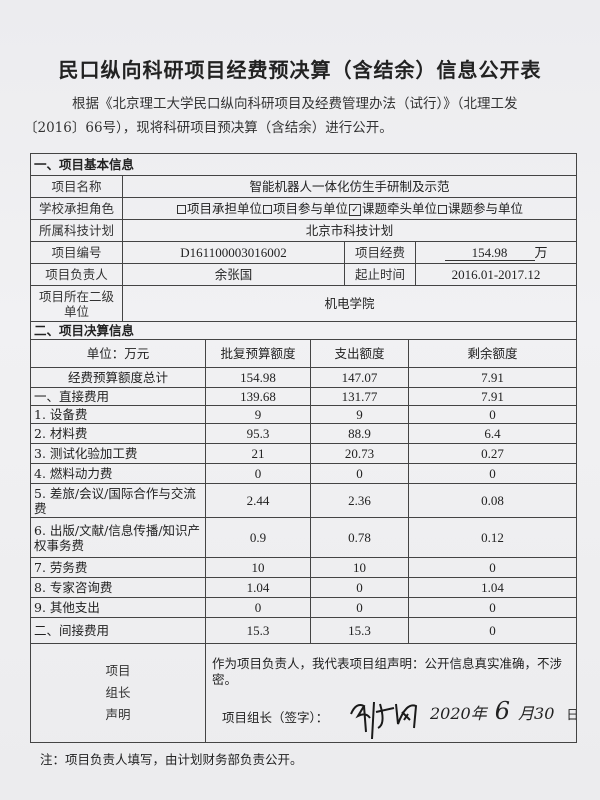 The height and width of the screenshot is (800, 600). Describe the element at coordinates (258, 377) in the screenshot. I see `approved-amount: 154.98` at that location.